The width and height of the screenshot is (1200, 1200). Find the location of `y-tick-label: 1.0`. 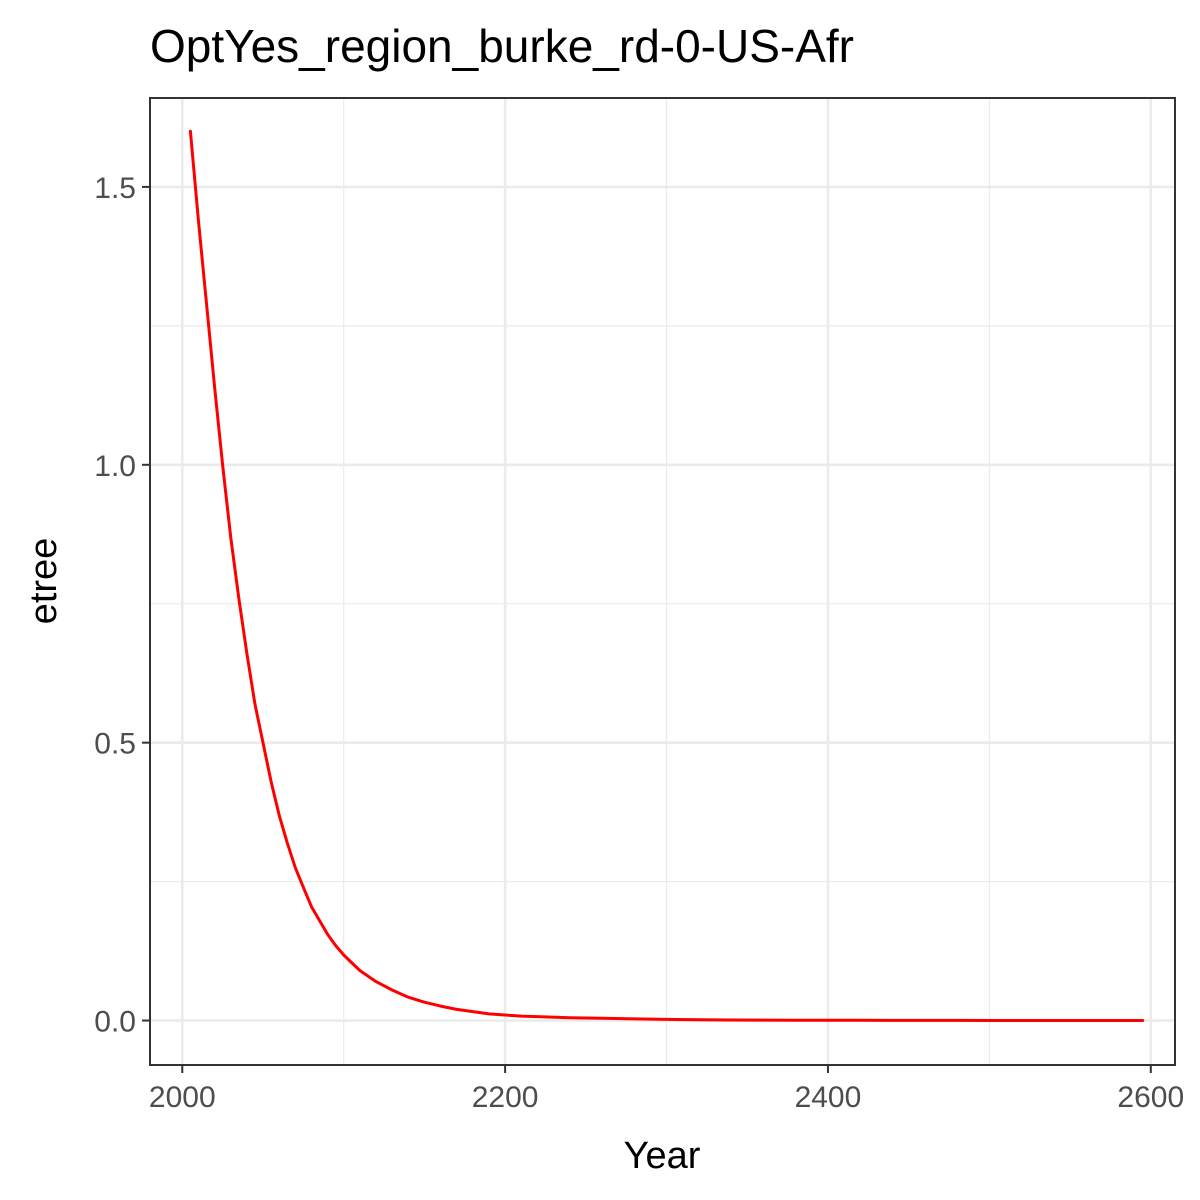

y-tick-label: 1.0 is located at coordinates (115, 466).